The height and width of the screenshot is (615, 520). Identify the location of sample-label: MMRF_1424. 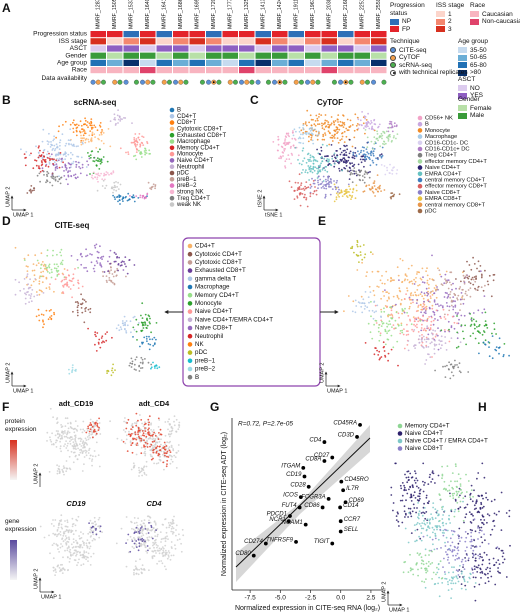
(280, 14).